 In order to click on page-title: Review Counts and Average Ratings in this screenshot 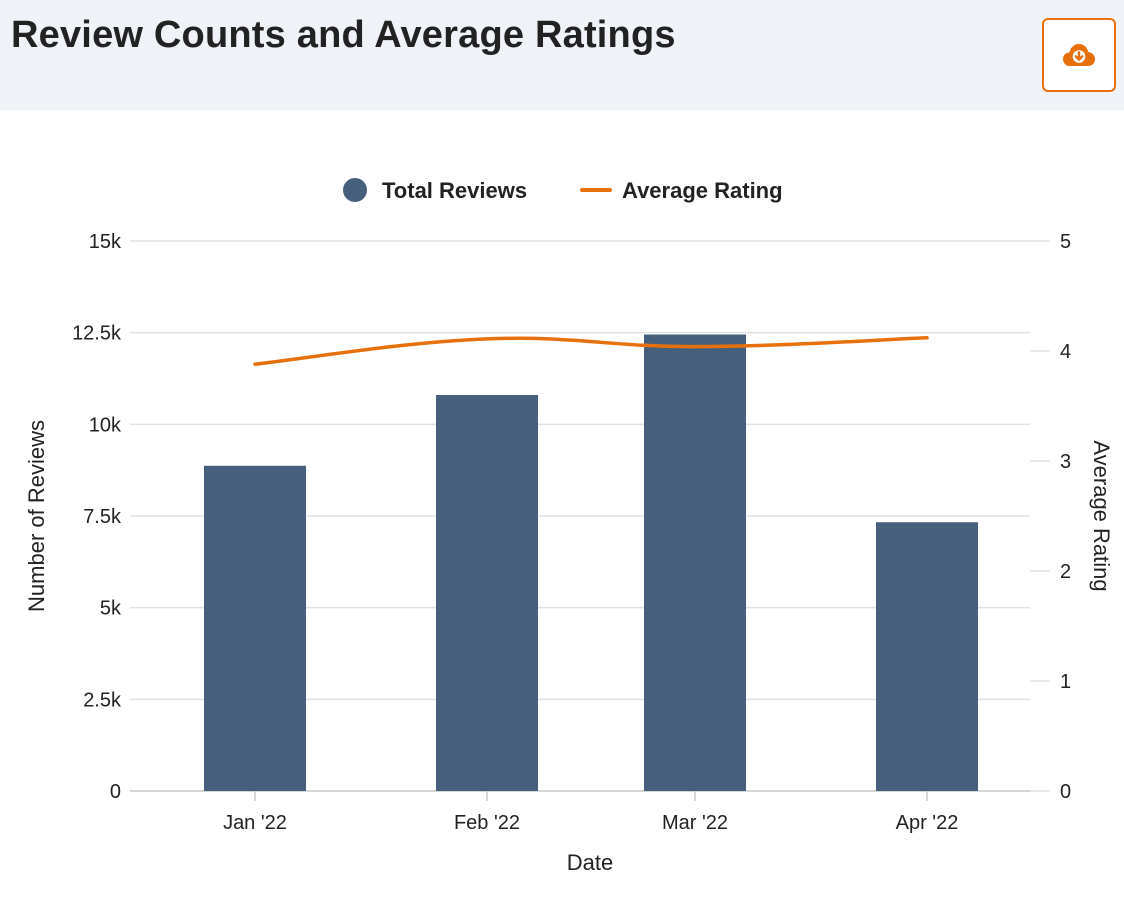, I will do `click(343, 35)`.